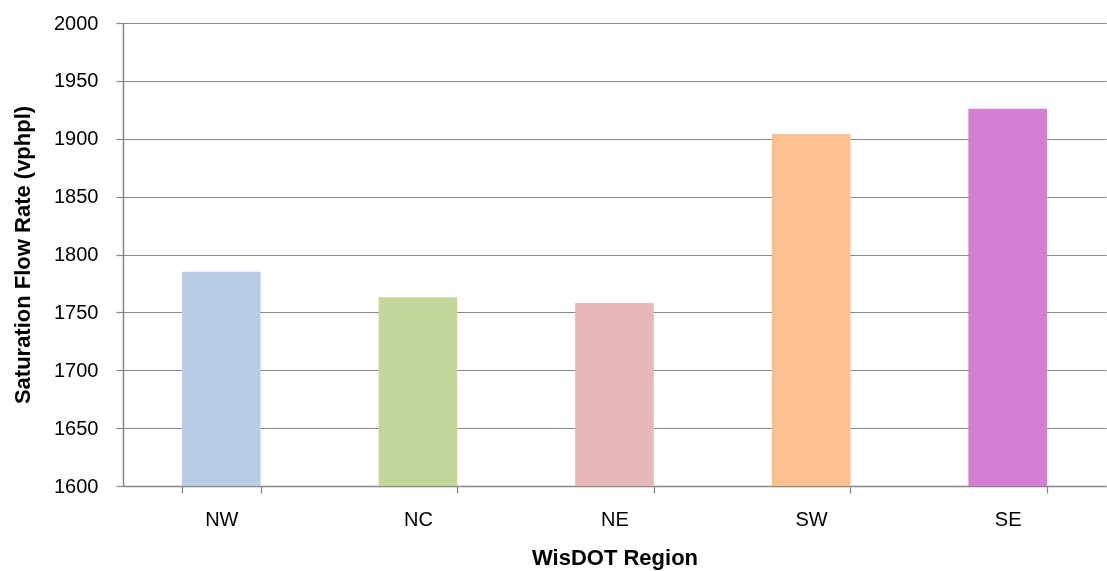 This screenshot has width=1107, height=571. Describe the element at coordinates (76, 485) in the screenshot. I see `y-tick-label: 1600` at that location.